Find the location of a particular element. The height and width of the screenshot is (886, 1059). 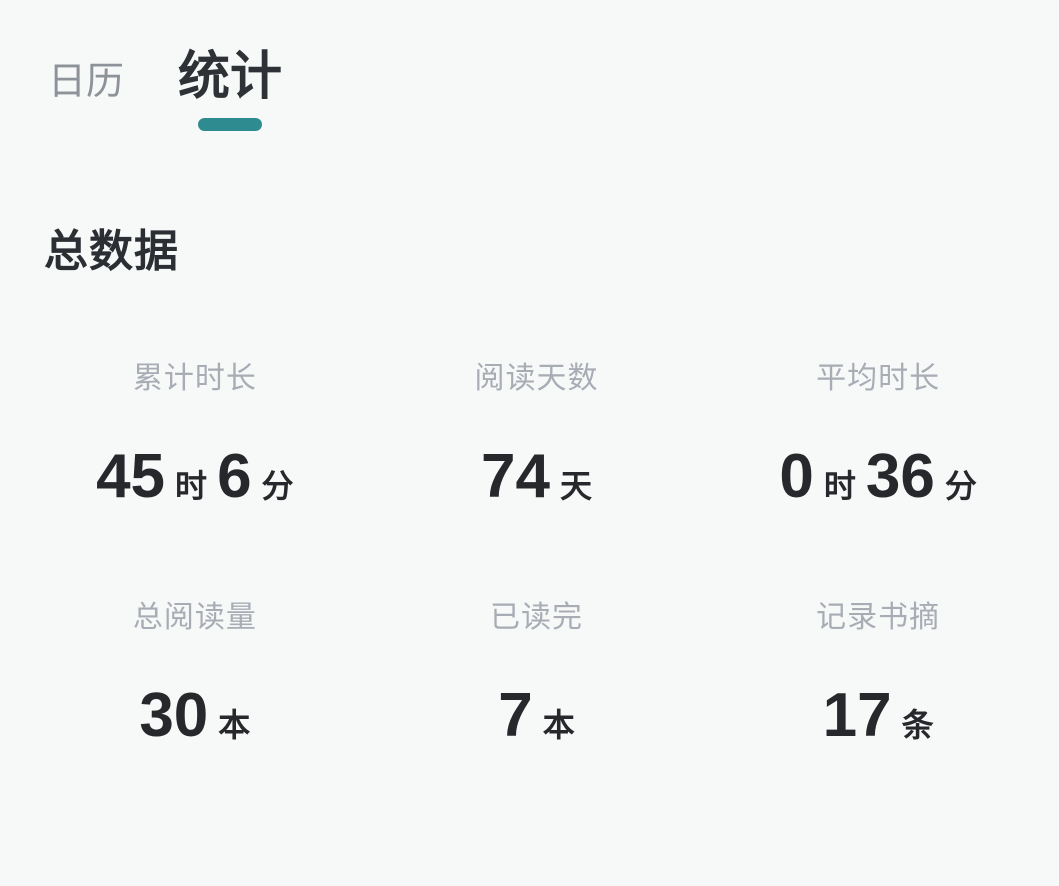

stat-value-number: 45 is located at coordinates (131, 476).